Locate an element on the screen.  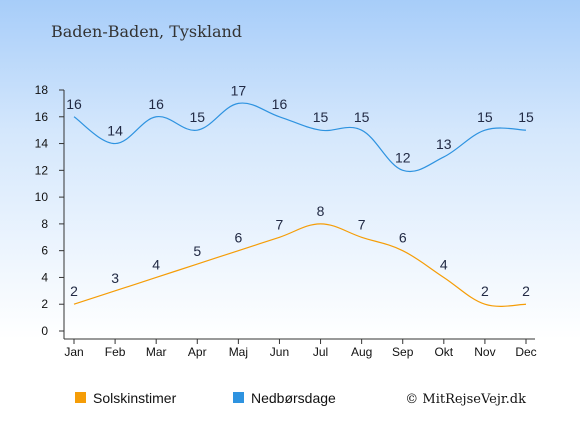
series-line-nedborsdage is located at coordinates (300, 137).